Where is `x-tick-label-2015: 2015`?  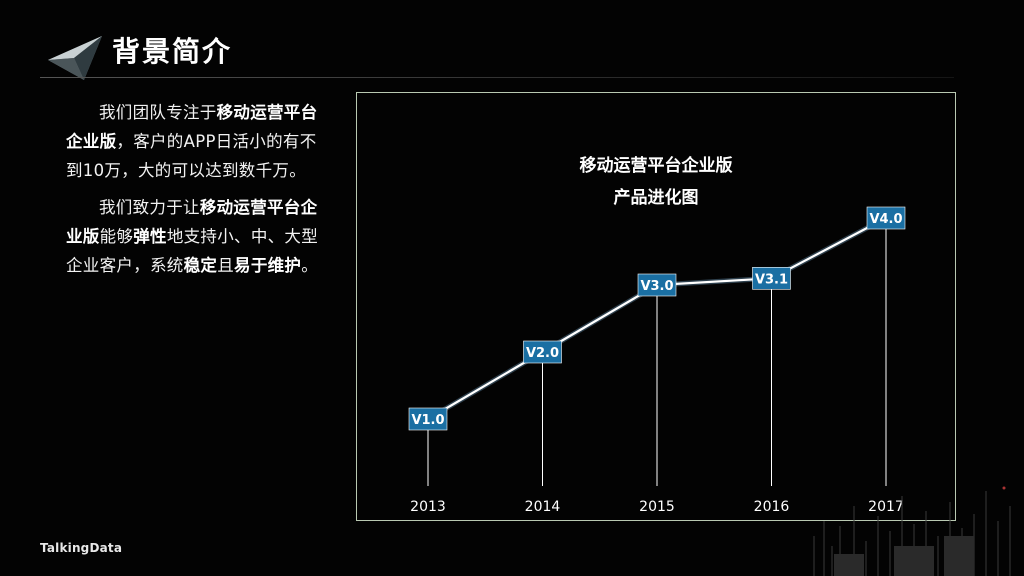 x-tick-label-2015: 2015 is located at coordinates (657, 507).